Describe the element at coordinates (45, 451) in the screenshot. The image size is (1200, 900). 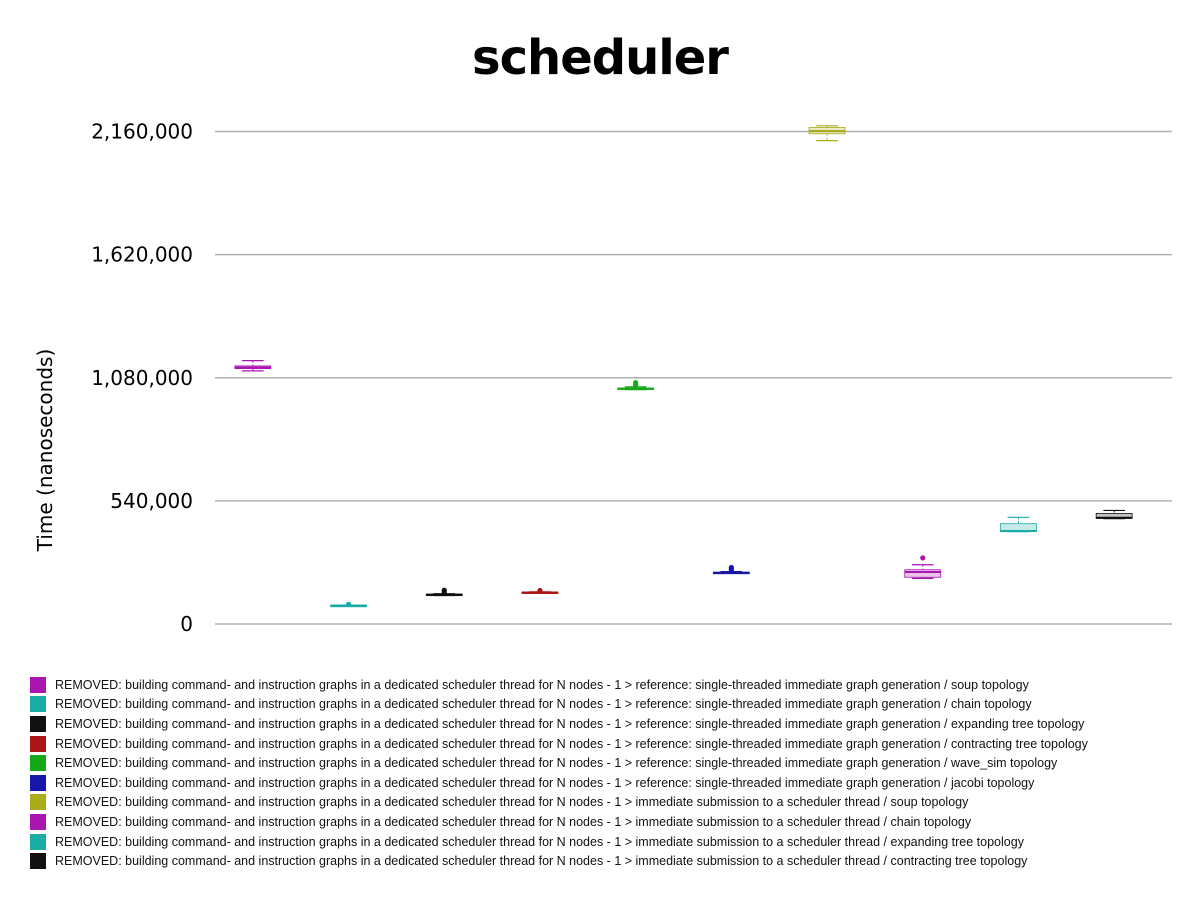
I see `y-axis-label: Time (nanoseconds)` at that location.